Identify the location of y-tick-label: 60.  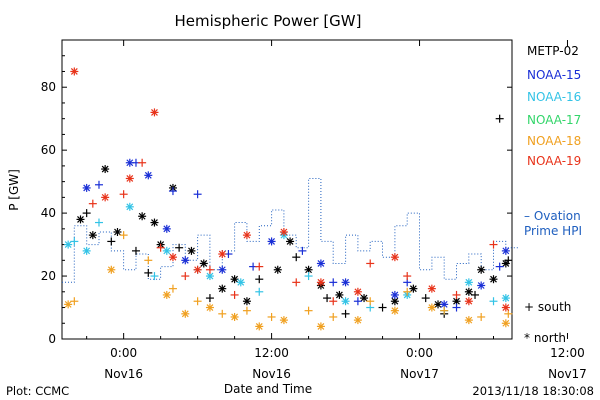
(48, 150).